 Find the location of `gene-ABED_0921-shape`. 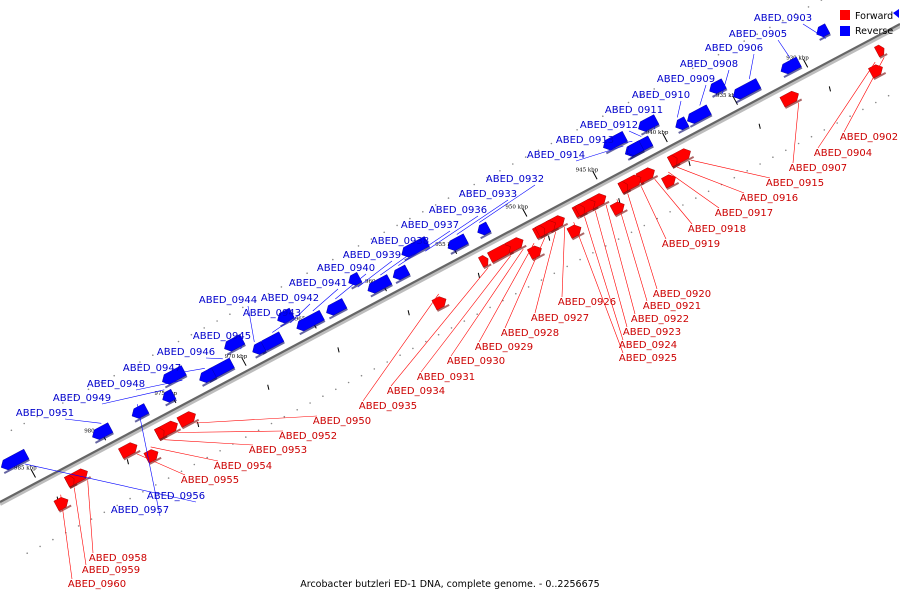

gene-ABED_0921-shape is located at coordinates (617, 208).